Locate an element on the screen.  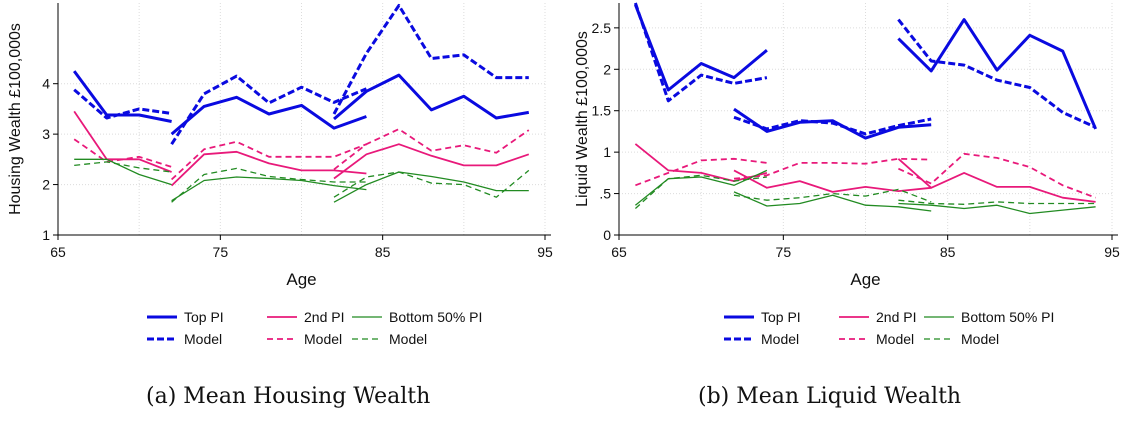
y-tick-label: 3 is located at coordinates (46, 134).